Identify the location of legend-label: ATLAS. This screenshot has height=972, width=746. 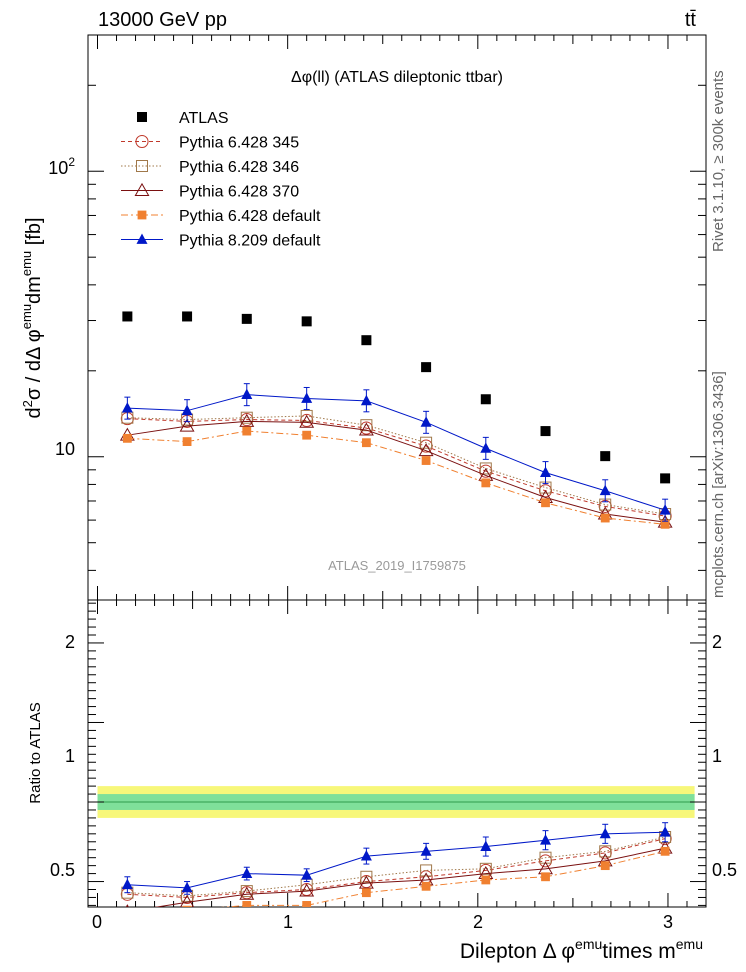
(204, 118).